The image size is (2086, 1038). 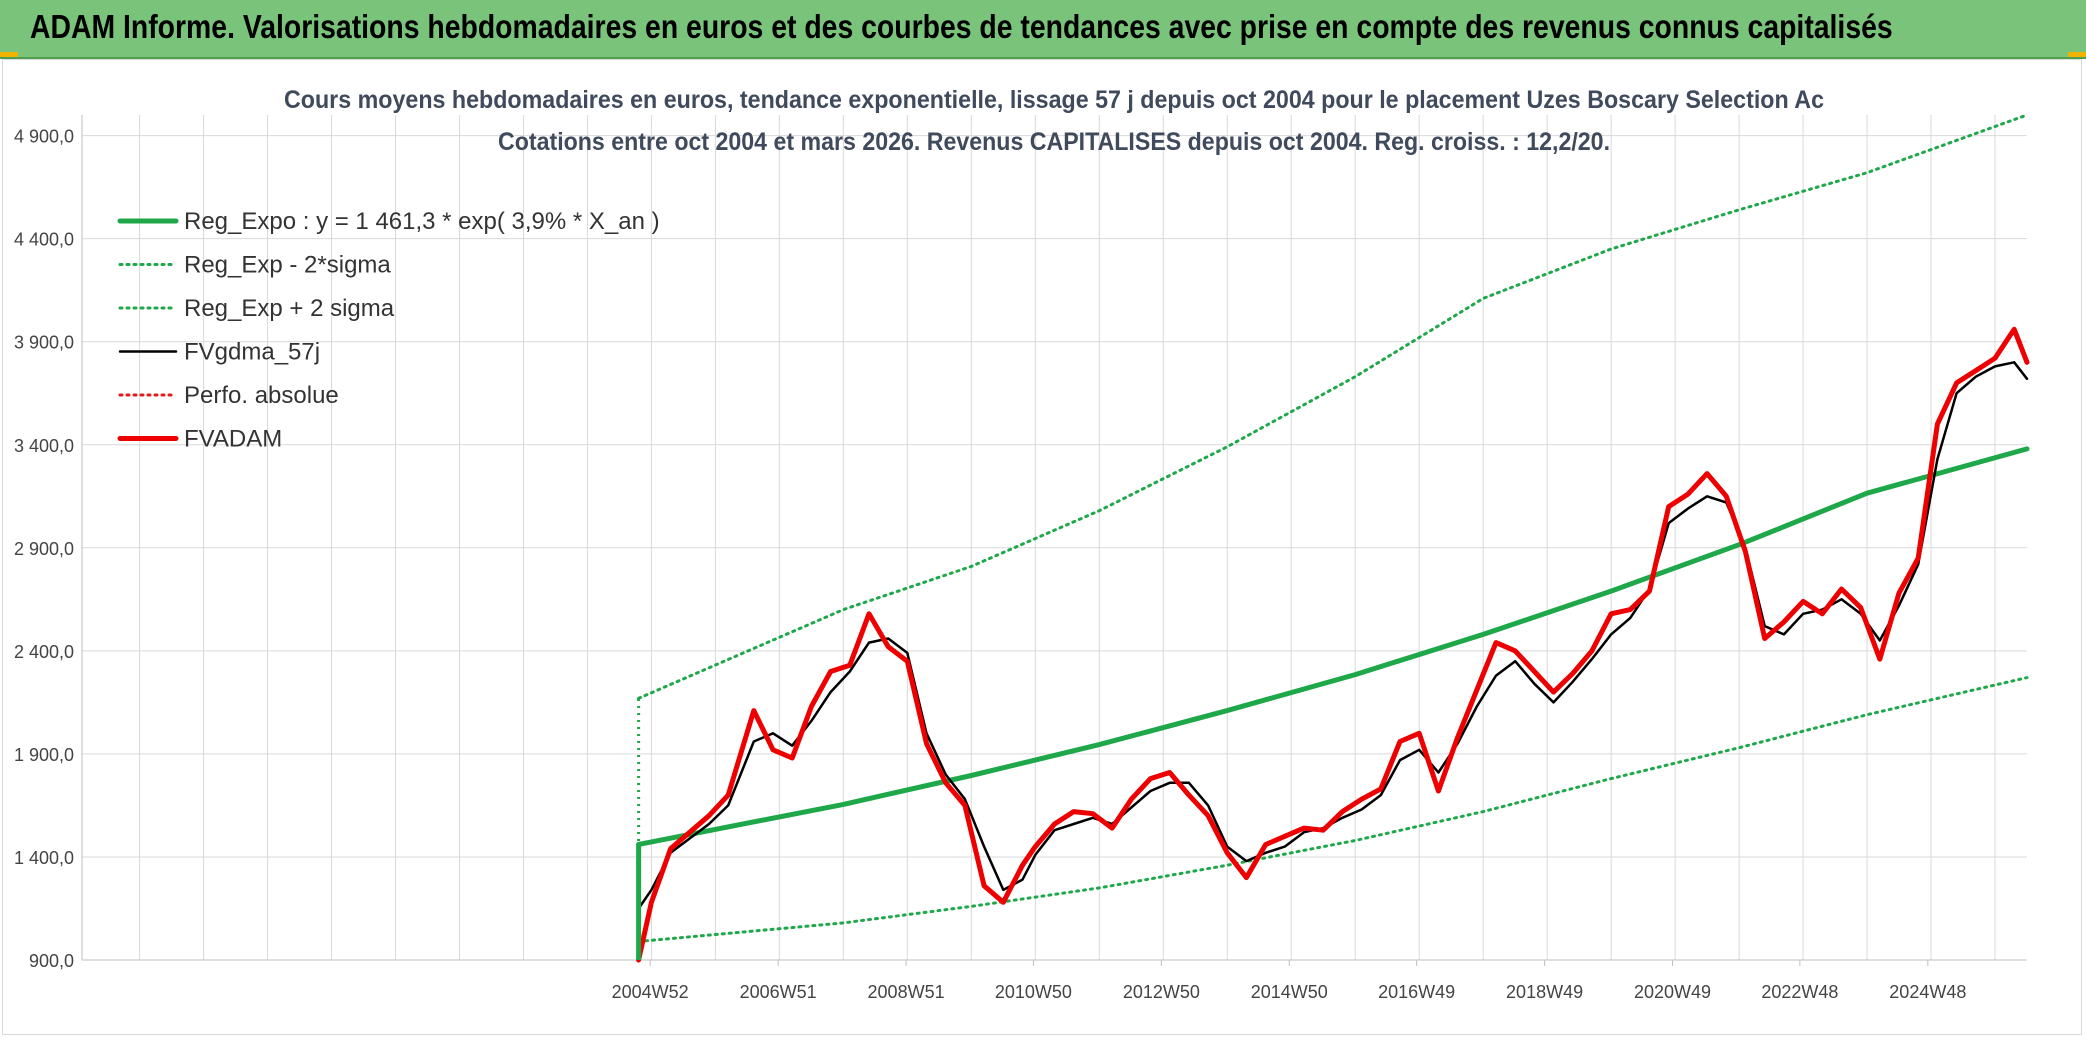 What do you see at coordinates (44, 755) in the screenshot?
I see `y-tick-label: 1 900,0` at bounding box center [44, 755].